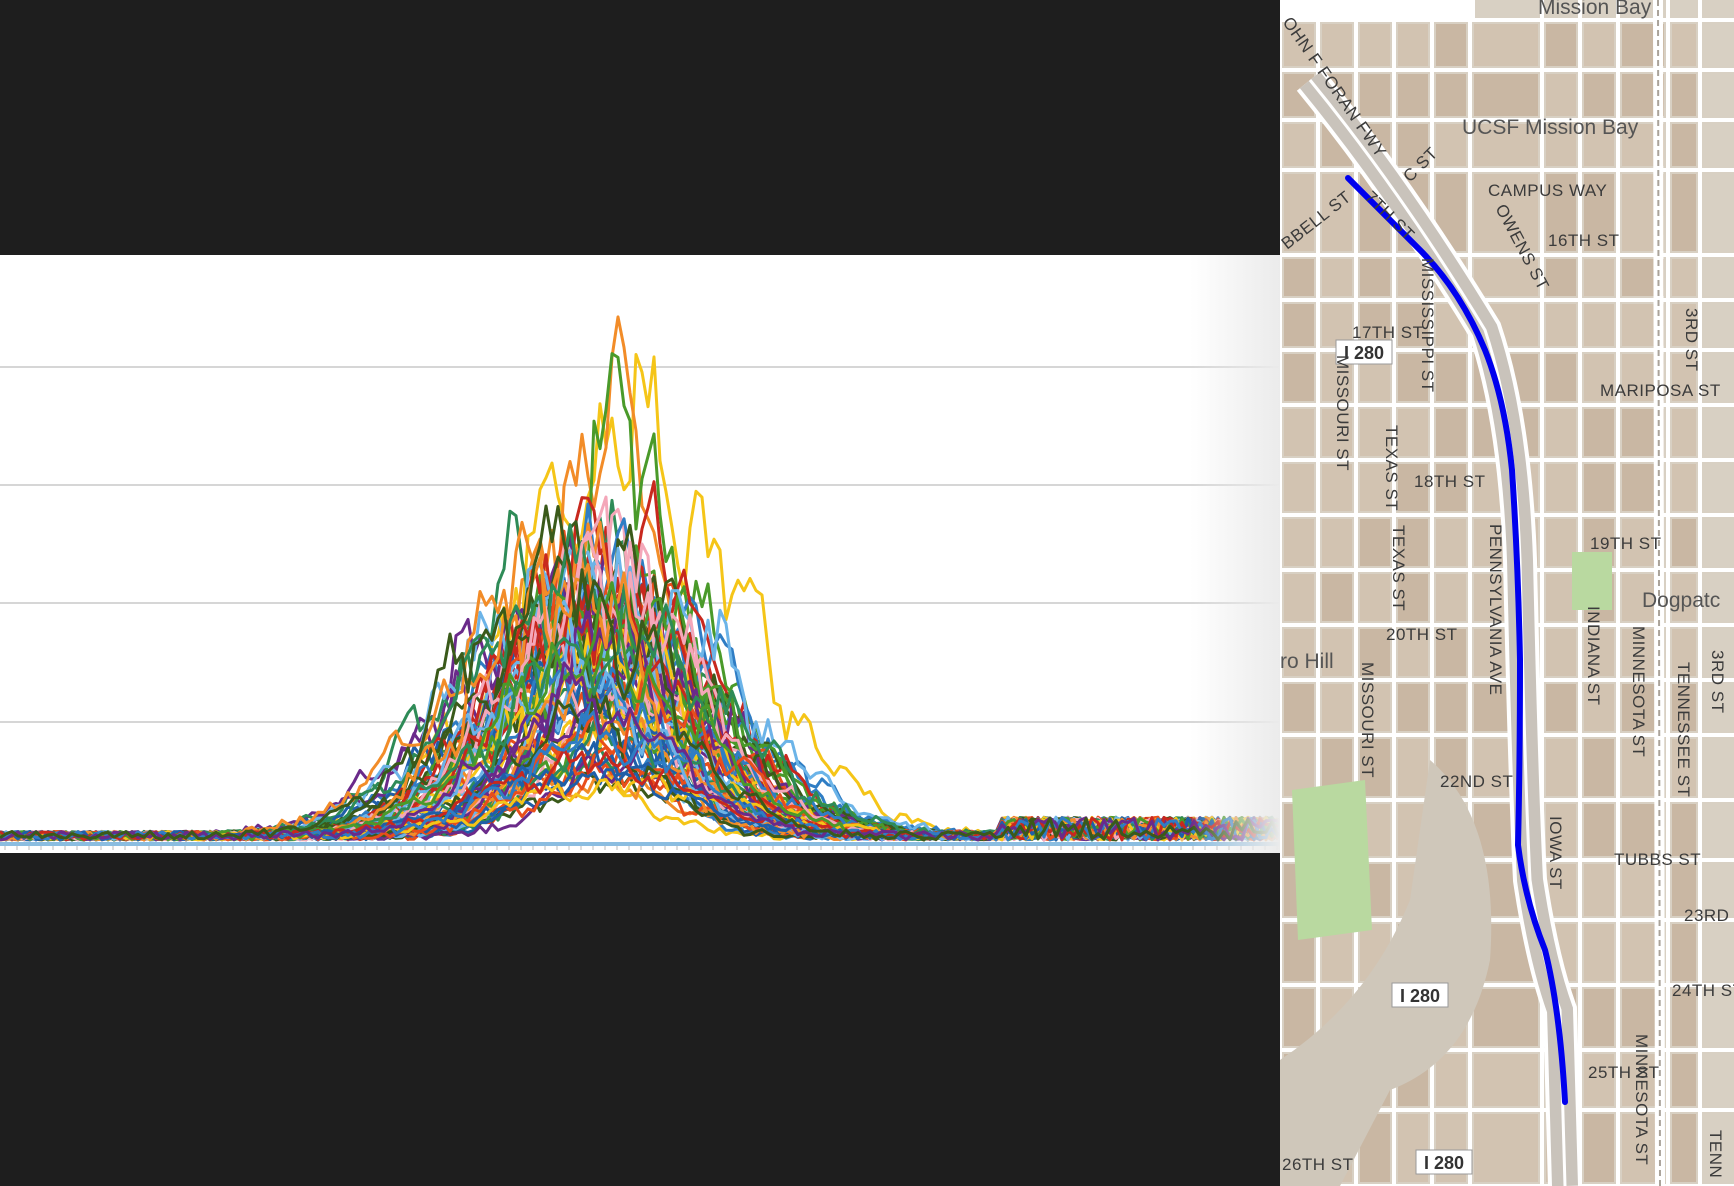 The height and width of the screenshot is (1186, 1734). What do you see at coordinates (1398, 568) in the screenshot?
I see `street-label: TEXAS ST` at bounding box center [1398, 568].